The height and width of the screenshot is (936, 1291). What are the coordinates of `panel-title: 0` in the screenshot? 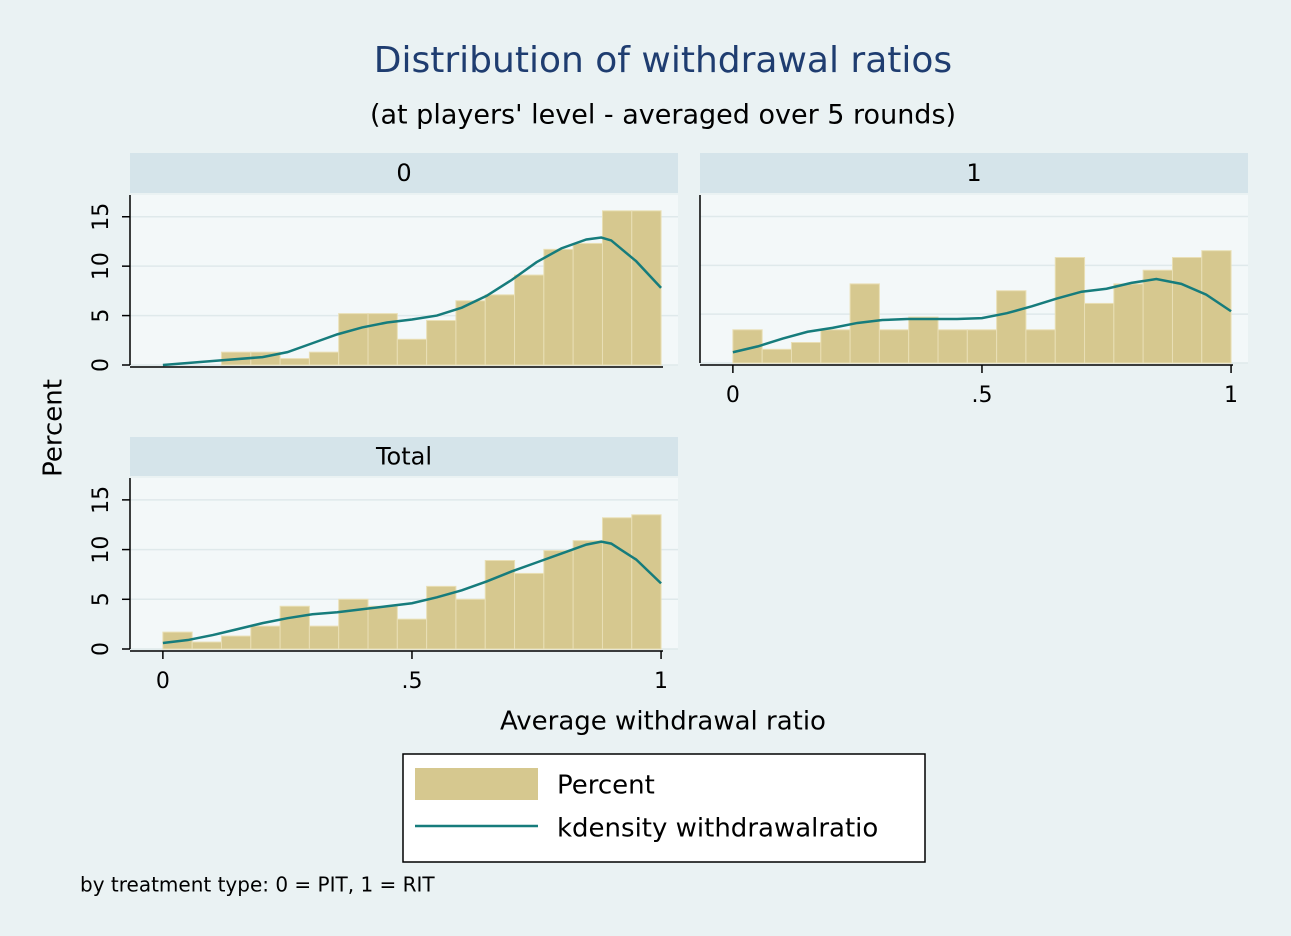 It's located at (403, 173).